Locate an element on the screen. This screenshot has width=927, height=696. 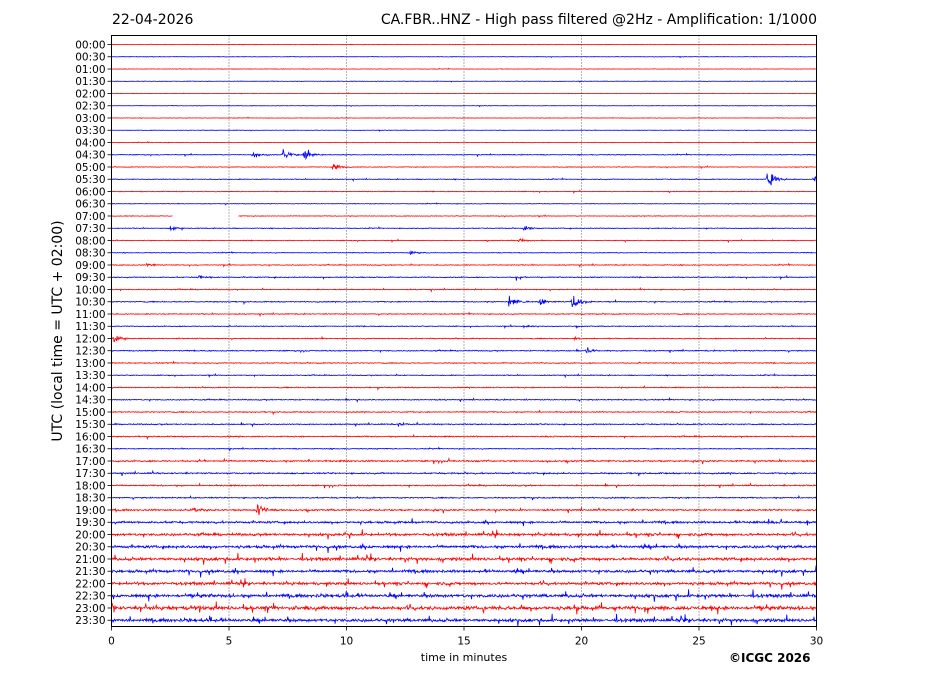
y-tick-label: 08:00 is located at coordinates (90, 241).